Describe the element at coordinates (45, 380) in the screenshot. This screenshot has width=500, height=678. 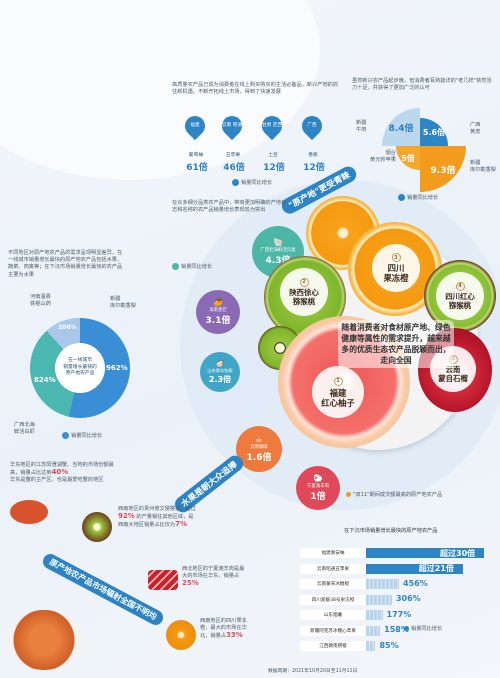
I see `donut-value-guangxi: 824%` at that location.